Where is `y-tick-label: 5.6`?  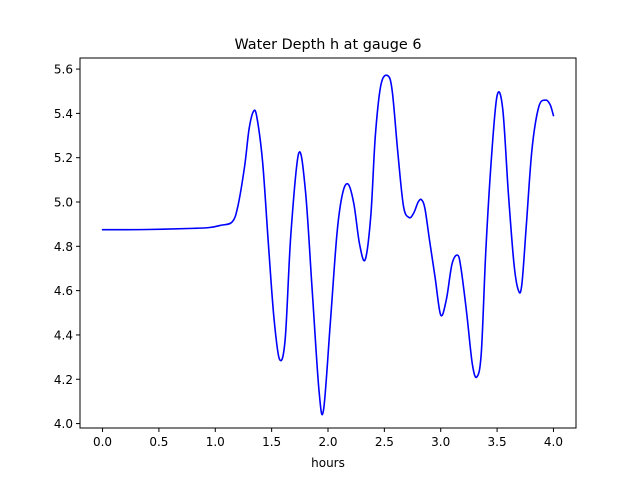
y-tick-label: 5.6 is located at coordinates (63, 70).